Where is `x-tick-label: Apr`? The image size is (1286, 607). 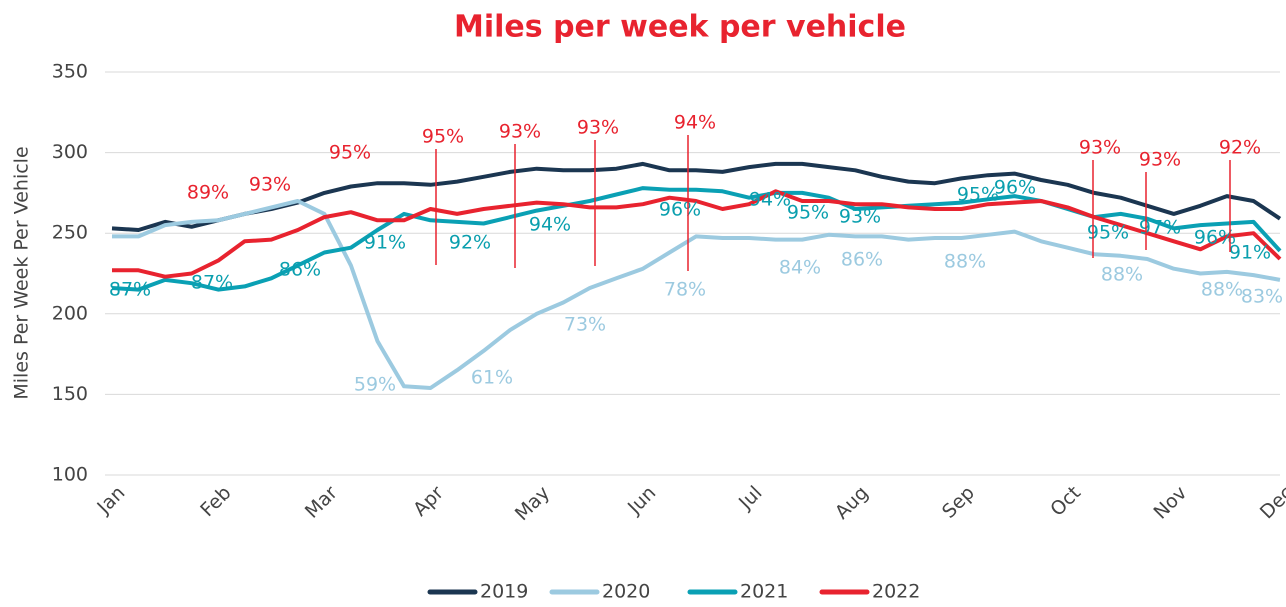
x-tick-label: Apr is located at coordinates (428, 501).